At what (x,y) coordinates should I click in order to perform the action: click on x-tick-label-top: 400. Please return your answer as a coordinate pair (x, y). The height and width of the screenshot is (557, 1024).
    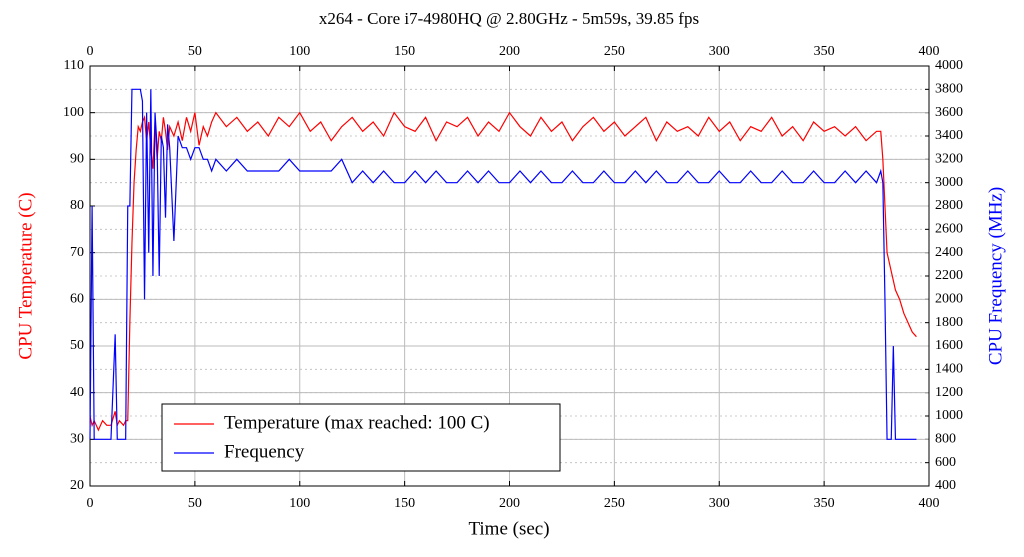
    Looking at the image, I should click on (929, 51).